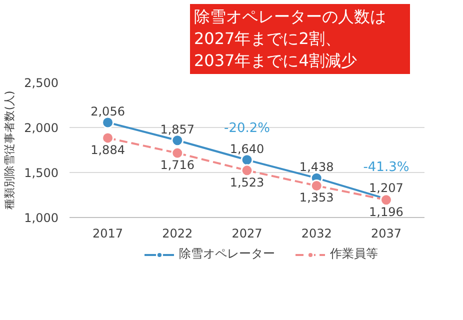  I want to click on y-tick-label: 2,000, so click(41, 128).